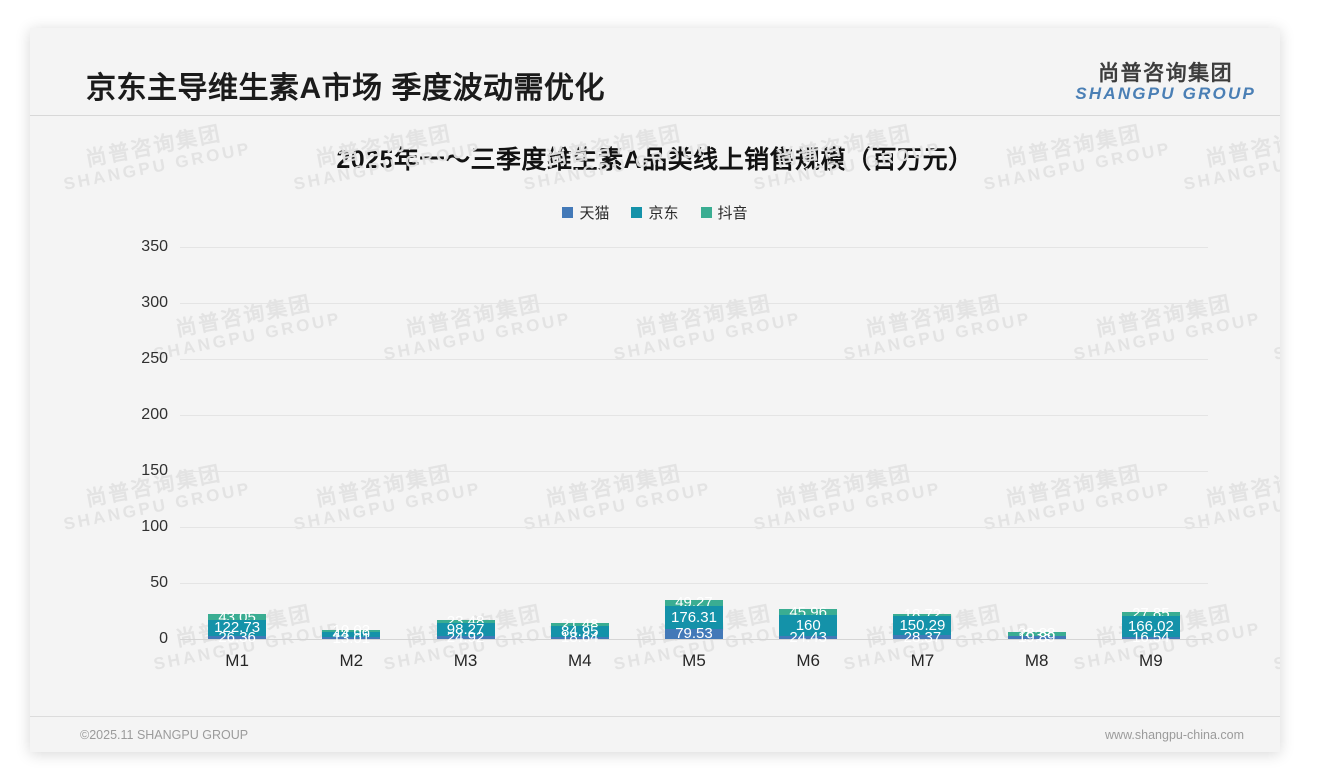 The height and width of the screenshot is (780, 1340). I want to click on bar-segment-京东: 176.31, so click(693, 617).